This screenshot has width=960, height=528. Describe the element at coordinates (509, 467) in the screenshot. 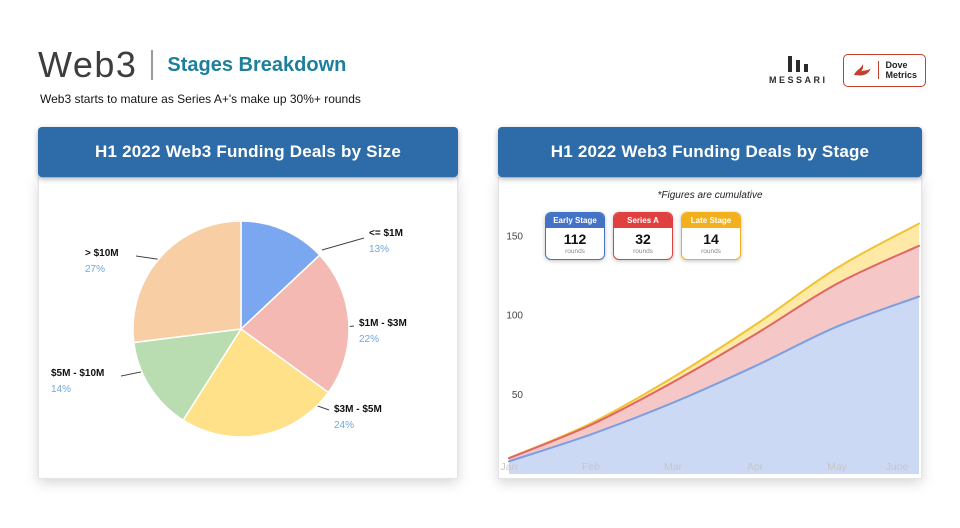

I see `x-tick-label: Jan` at that location.